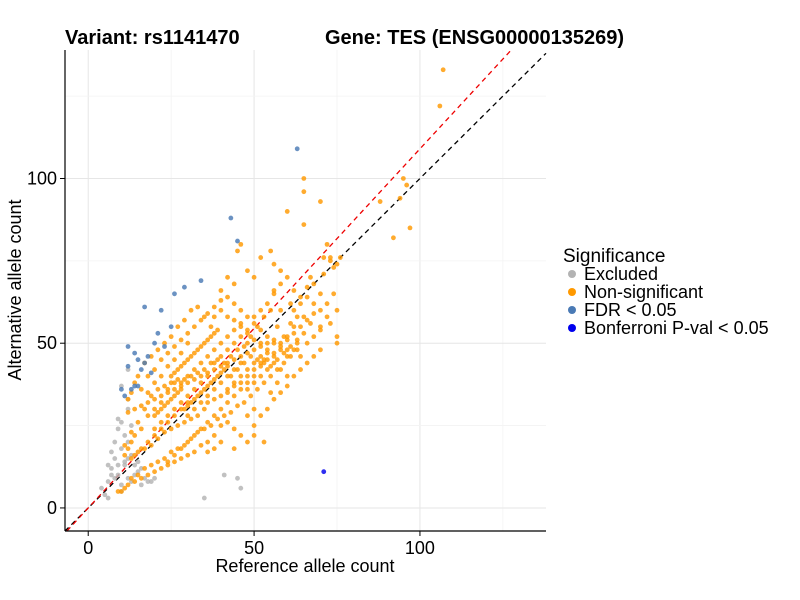 The image size is (800, 600). What do you see at coordinates (572, 292) in the screenshot?
I see `legend-key-non-significant` at bounding box center [572, 292].